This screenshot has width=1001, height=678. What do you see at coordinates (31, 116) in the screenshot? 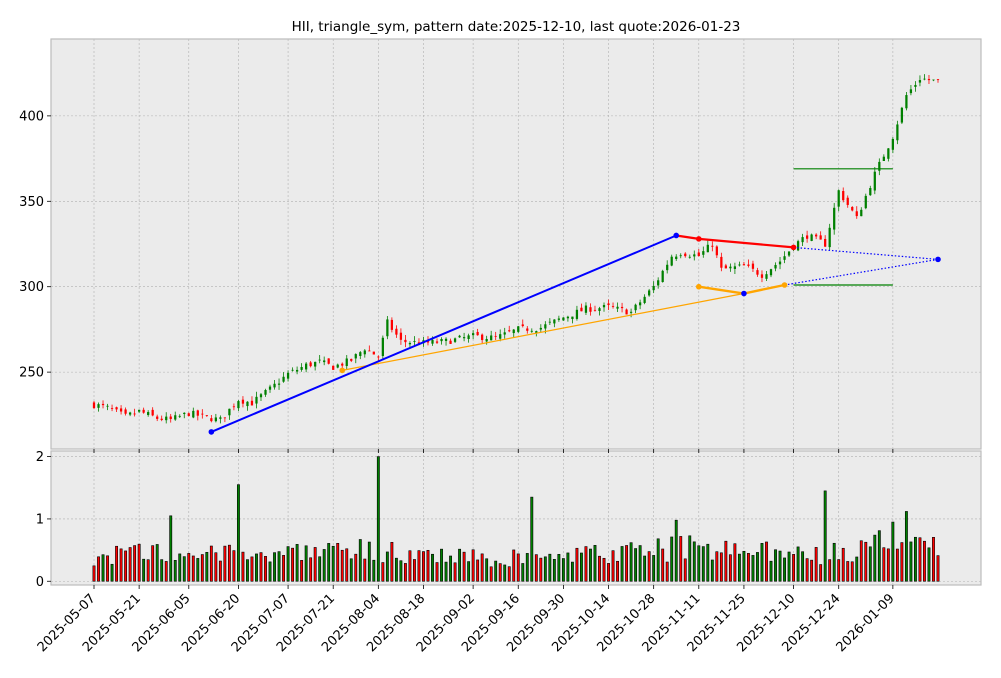
I see `price-tick-label: 400` at bounding box center [31, 116].